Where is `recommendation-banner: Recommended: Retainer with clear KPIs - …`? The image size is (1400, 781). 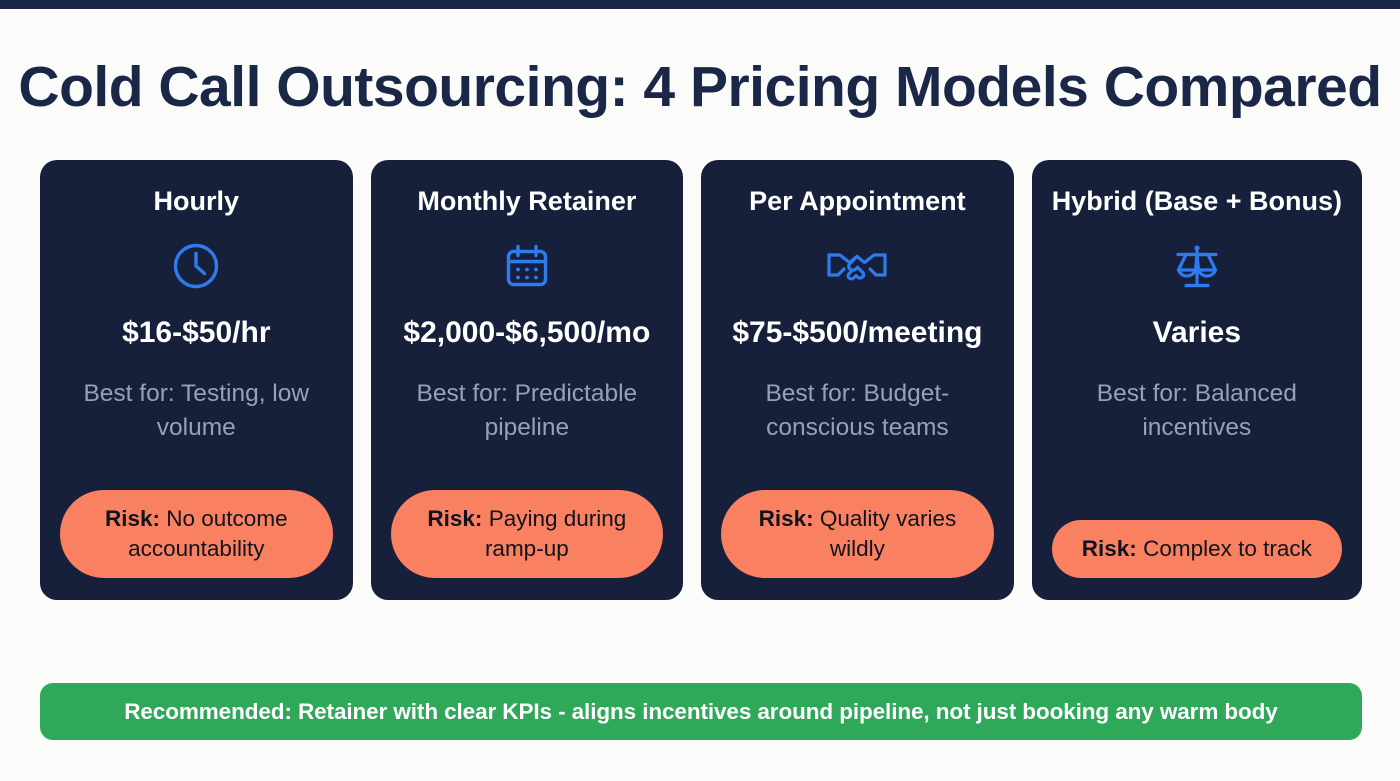
recommendation-banner: Recommended: Retainer with clear KPIs - … is located at coordinates (701, 711).